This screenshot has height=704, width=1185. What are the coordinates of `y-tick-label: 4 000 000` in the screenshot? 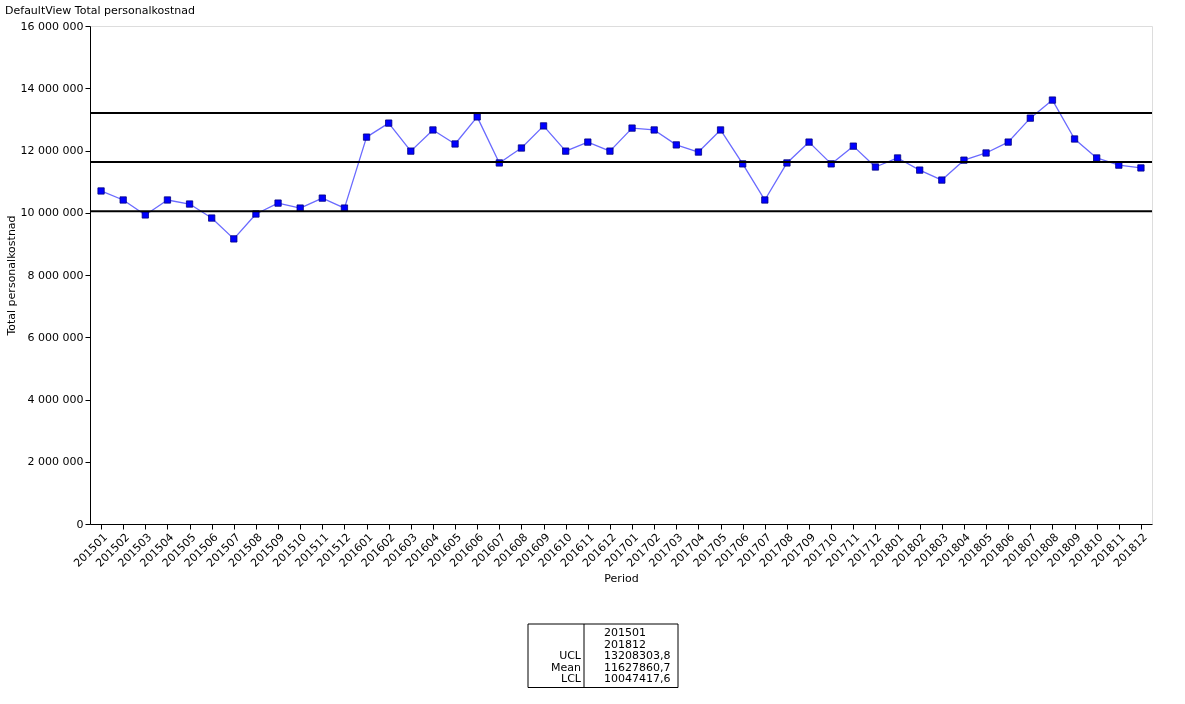 It's located at (55, 399).